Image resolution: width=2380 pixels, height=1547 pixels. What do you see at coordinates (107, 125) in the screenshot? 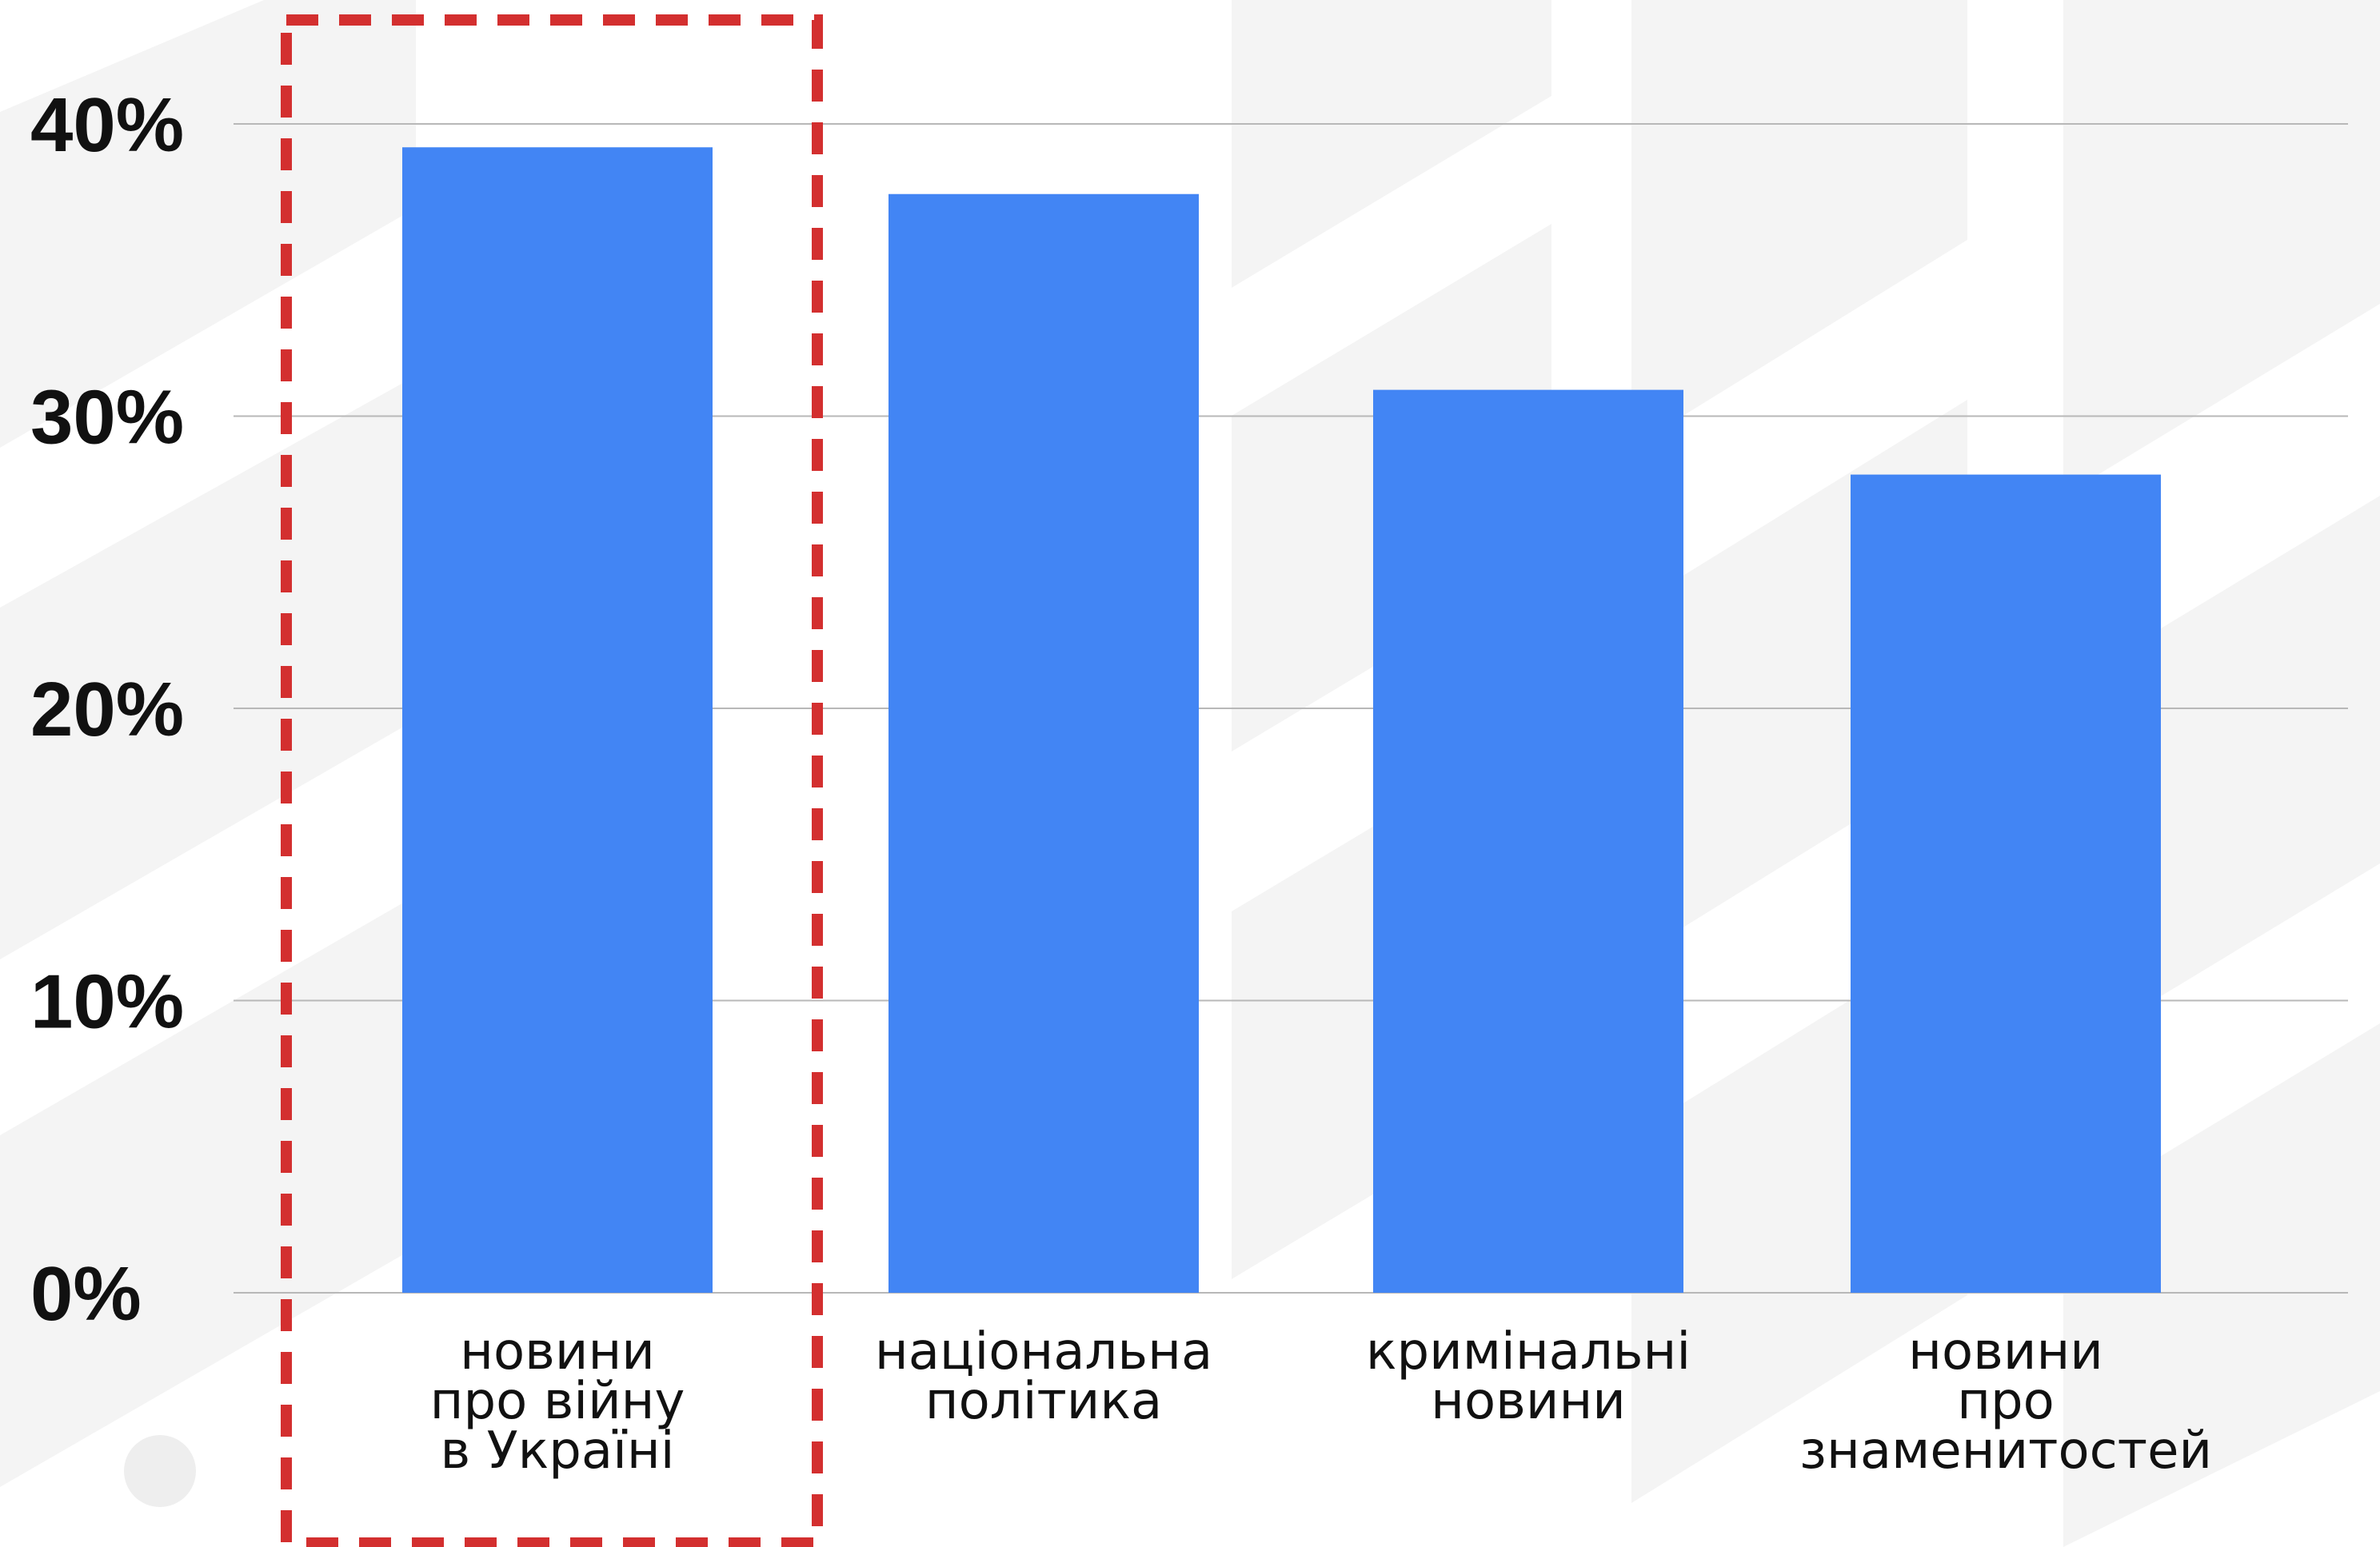
I see `y-tick-label: 40%` at bounding box center [107, 125].